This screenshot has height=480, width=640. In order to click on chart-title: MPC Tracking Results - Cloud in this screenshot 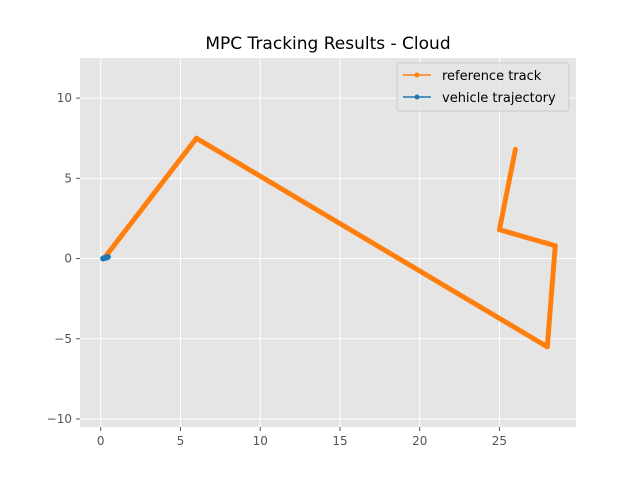, I will do `click(327, 44)`.